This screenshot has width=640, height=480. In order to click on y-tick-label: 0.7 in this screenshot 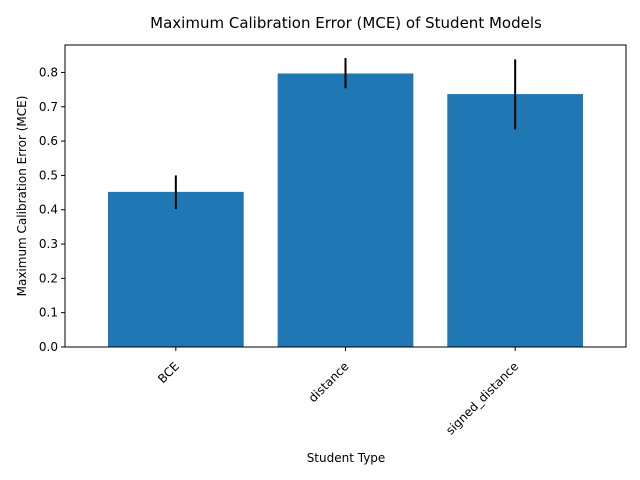, I will do `click(48, 107)`.